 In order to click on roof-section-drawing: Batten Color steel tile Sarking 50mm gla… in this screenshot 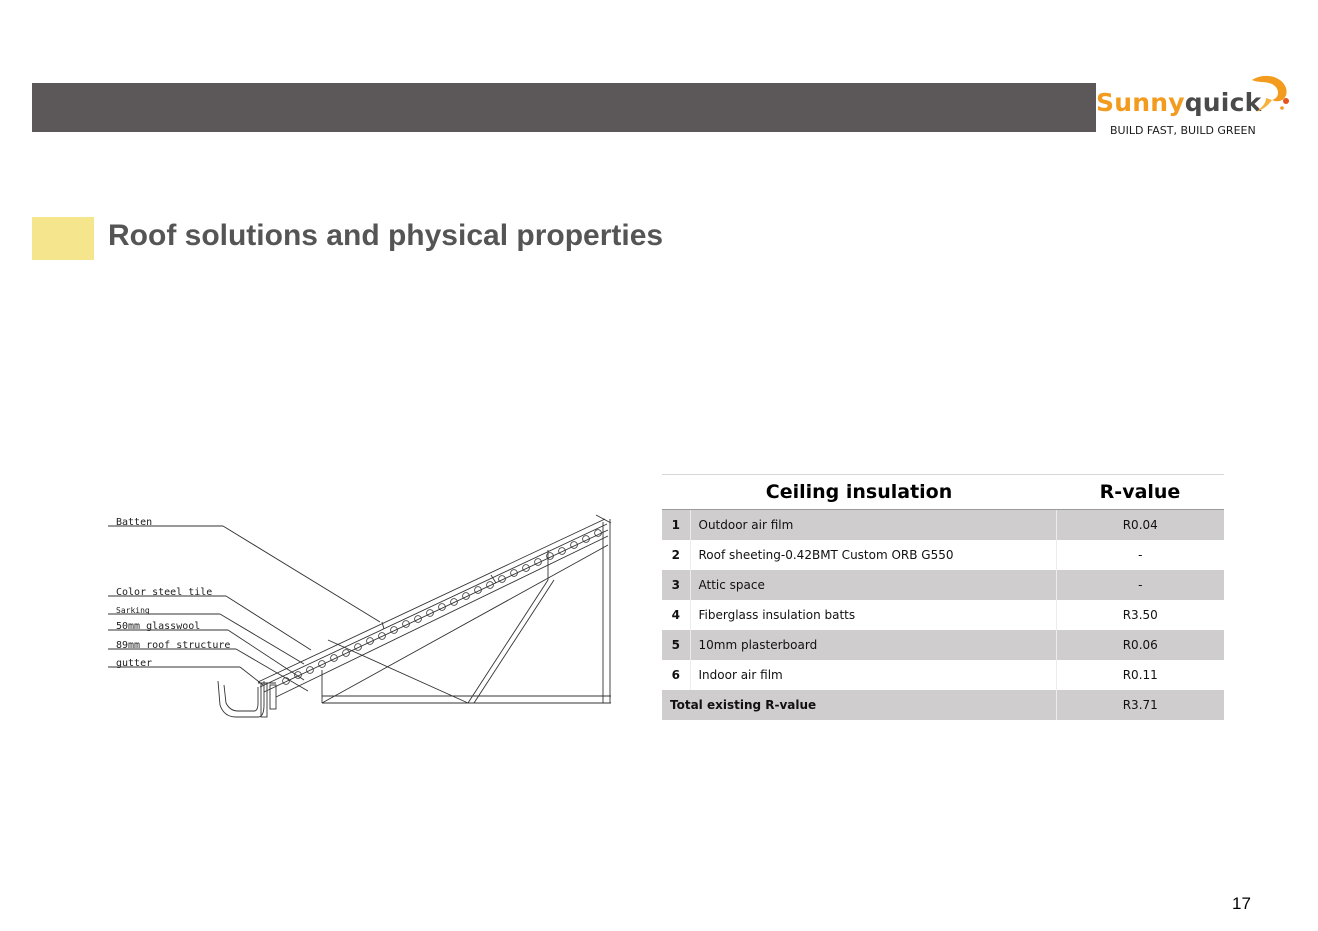, I will do `click(360, 616)`.